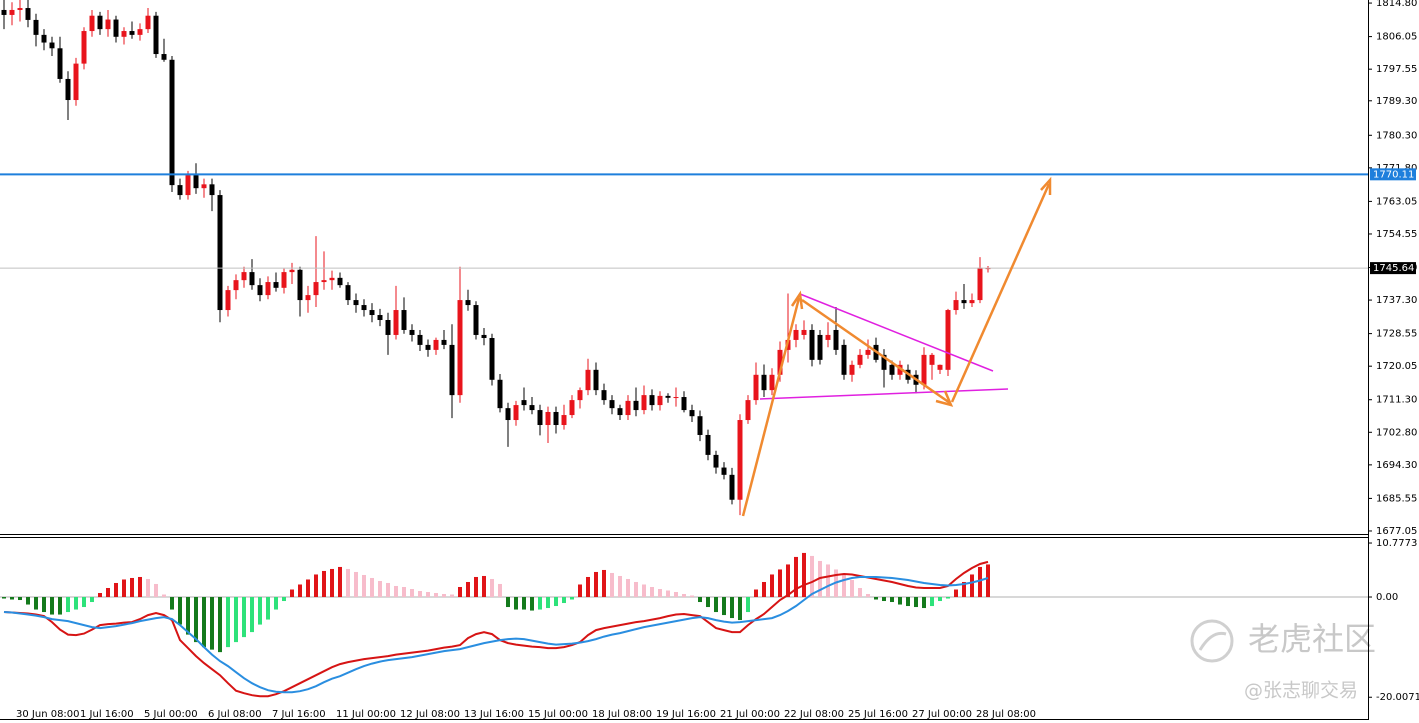  What do you see at coordinates (622, 714) in the screenshot?
I see `x-tick-label: 18 Jul 08:00` at bounding box center [622, 714].